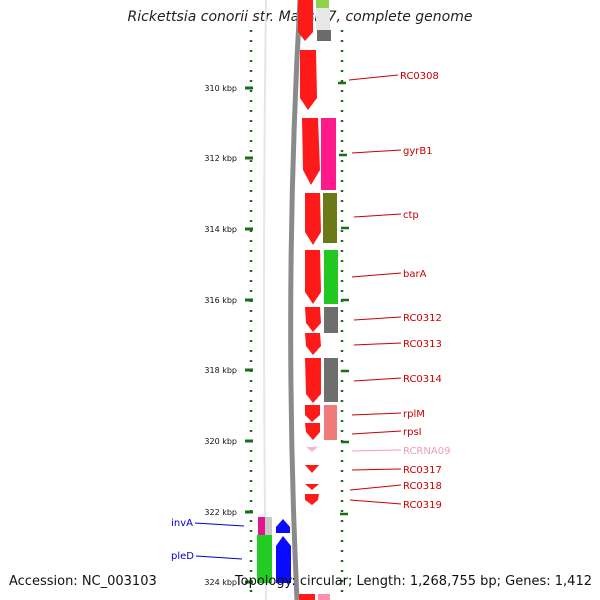 Image resolution: width=600 pixels, height=600 pixels. I want to click on gene-label: gyrB1, so click(418, 151).